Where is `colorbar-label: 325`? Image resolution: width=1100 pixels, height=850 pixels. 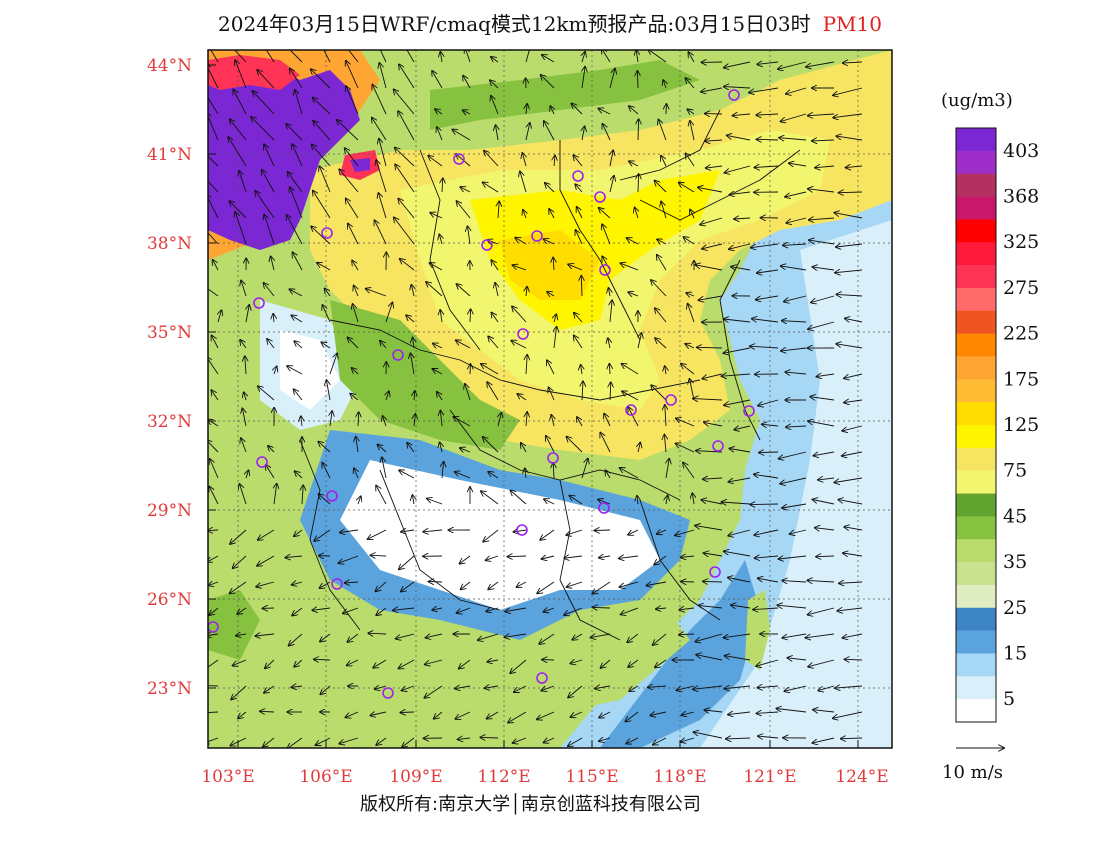 colorbar-label: 325 is located at coordinates (1021, 242).